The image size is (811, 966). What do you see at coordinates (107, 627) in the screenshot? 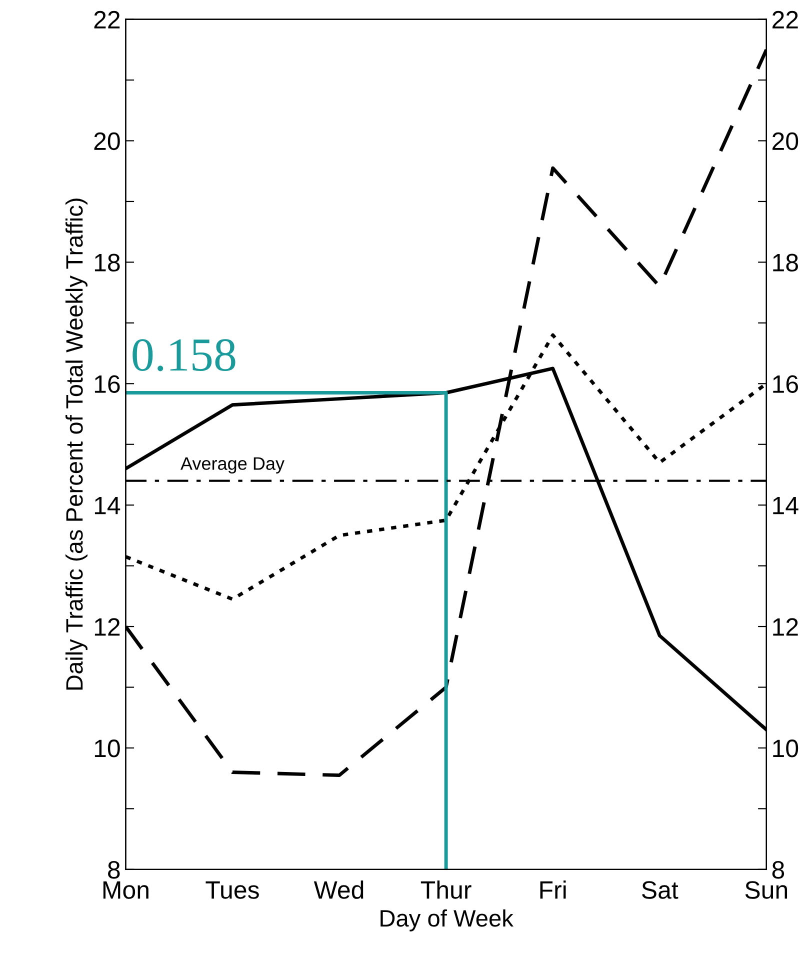
I see `y-tick-label: 12` at bounding box center [107, 627].